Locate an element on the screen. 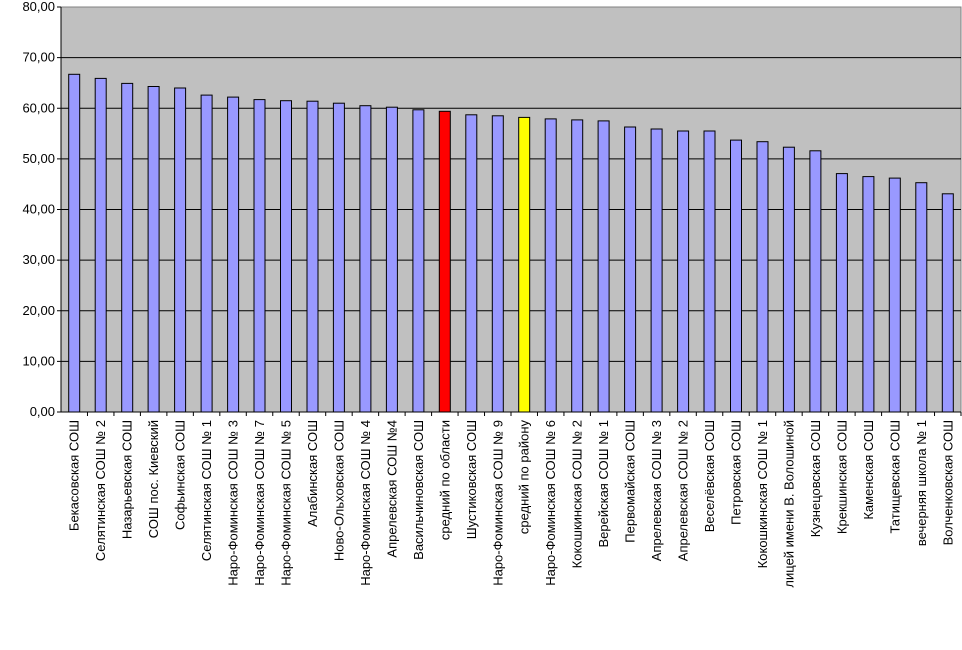 This screenshot has height=650, width=962. y-tick-label: 30,00 is located at coordinates (38, 259).